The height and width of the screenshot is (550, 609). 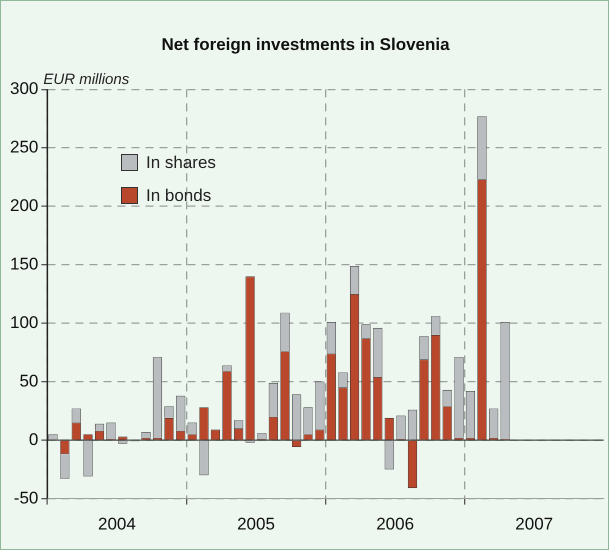 What do you see at coordinates (305, 44) in the screenshot?
I see `chart-title: Net foreign investments in Slovenia` at bounding box center [305, 44].